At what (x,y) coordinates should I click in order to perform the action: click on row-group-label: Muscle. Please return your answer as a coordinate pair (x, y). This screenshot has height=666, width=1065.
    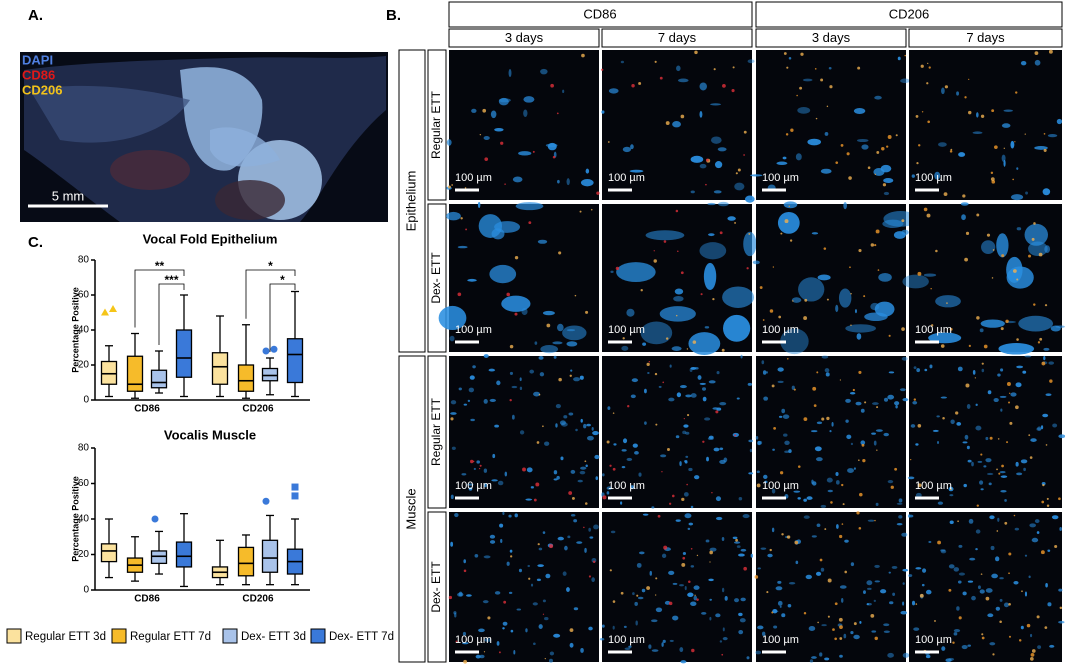
    Looking at the image, I should click on (410, 508).